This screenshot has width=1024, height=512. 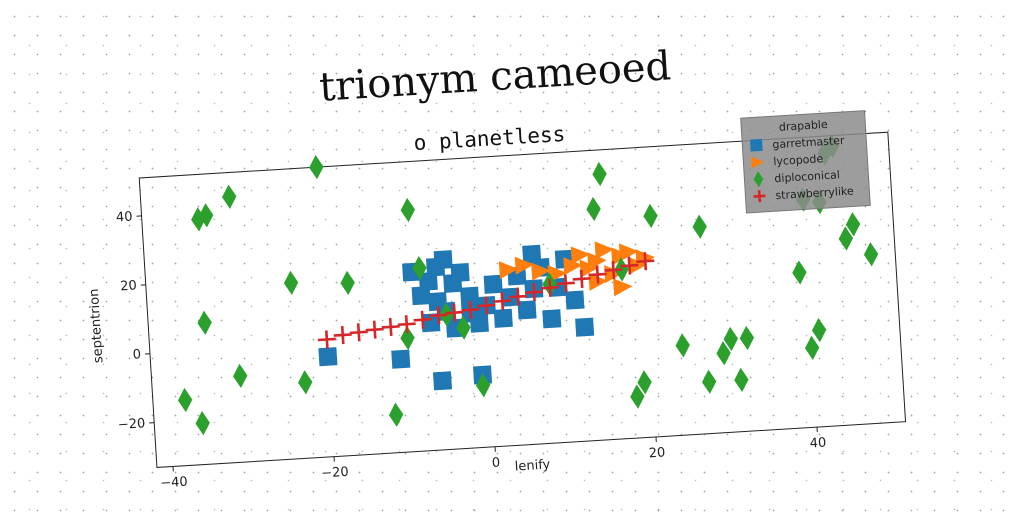 I want to click on x-tick-label: −20, so click(x=335, y=473).